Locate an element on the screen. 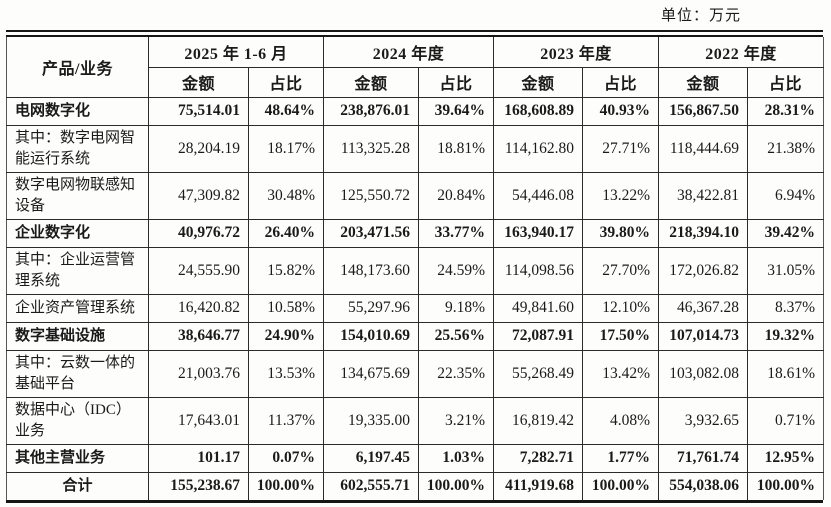 The height and width of the screenshot is (507, 831). amount-cell: 72,087.91 is located at coordinates (538, 336).